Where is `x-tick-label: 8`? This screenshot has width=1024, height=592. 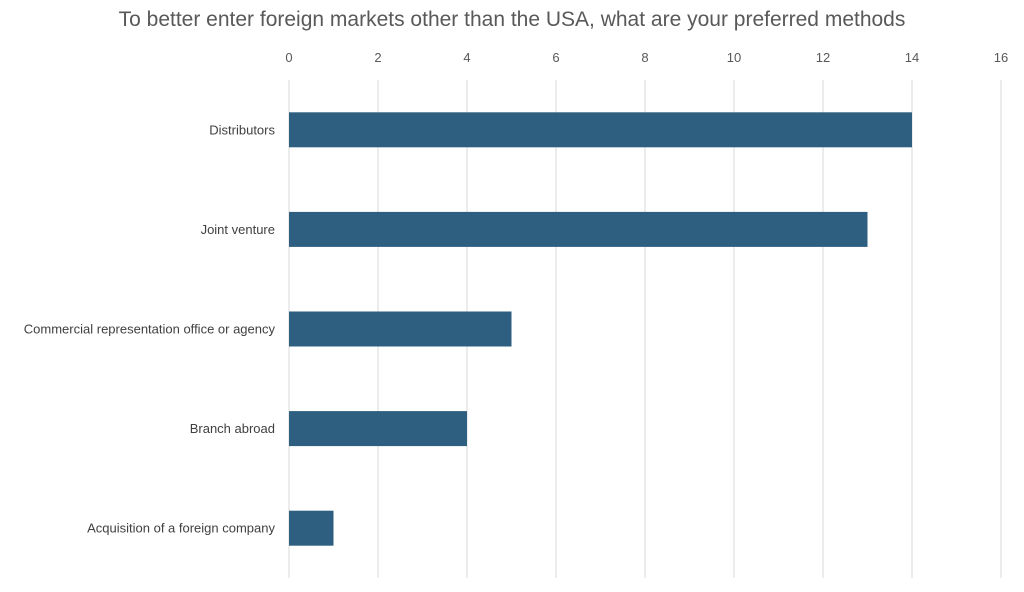
x-tick-label: 8 is located at coordinates (644, 57).